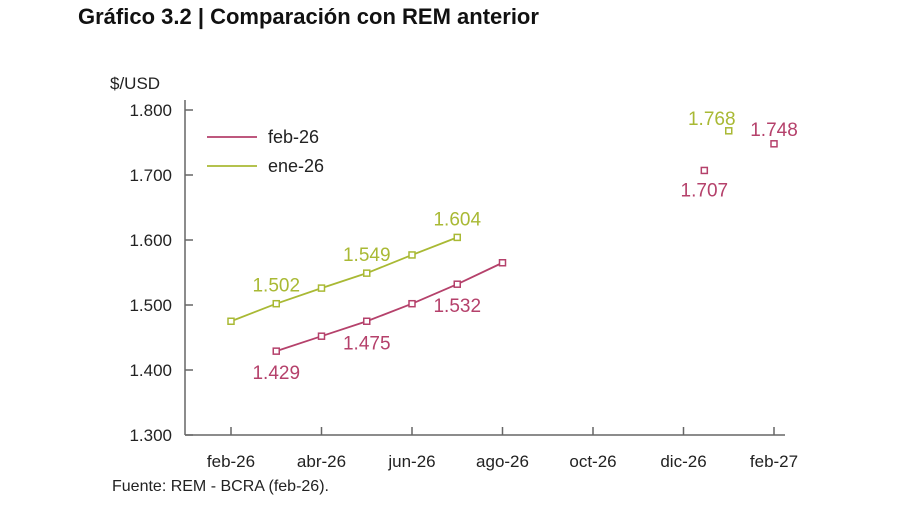 Image resolution: width=900 pixels, height=505 pixels. Describe the element at coordinates (276, 286) in the screenshot. I see `data-label: 1.502` at that location.